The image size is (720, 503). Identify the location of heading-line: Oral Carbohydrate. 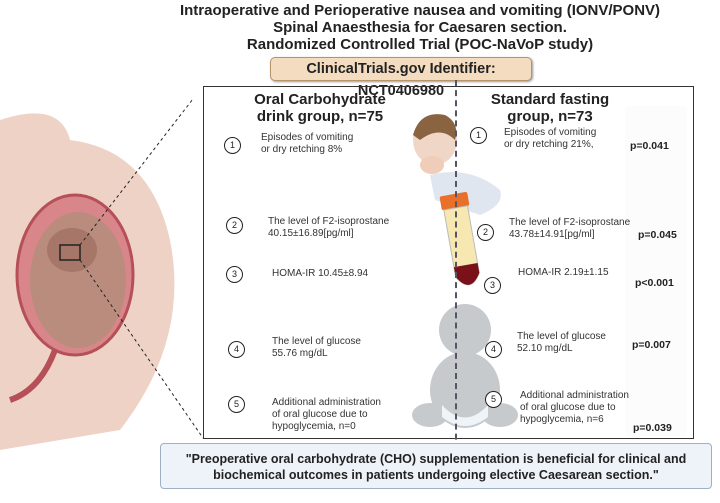
(320, 99).